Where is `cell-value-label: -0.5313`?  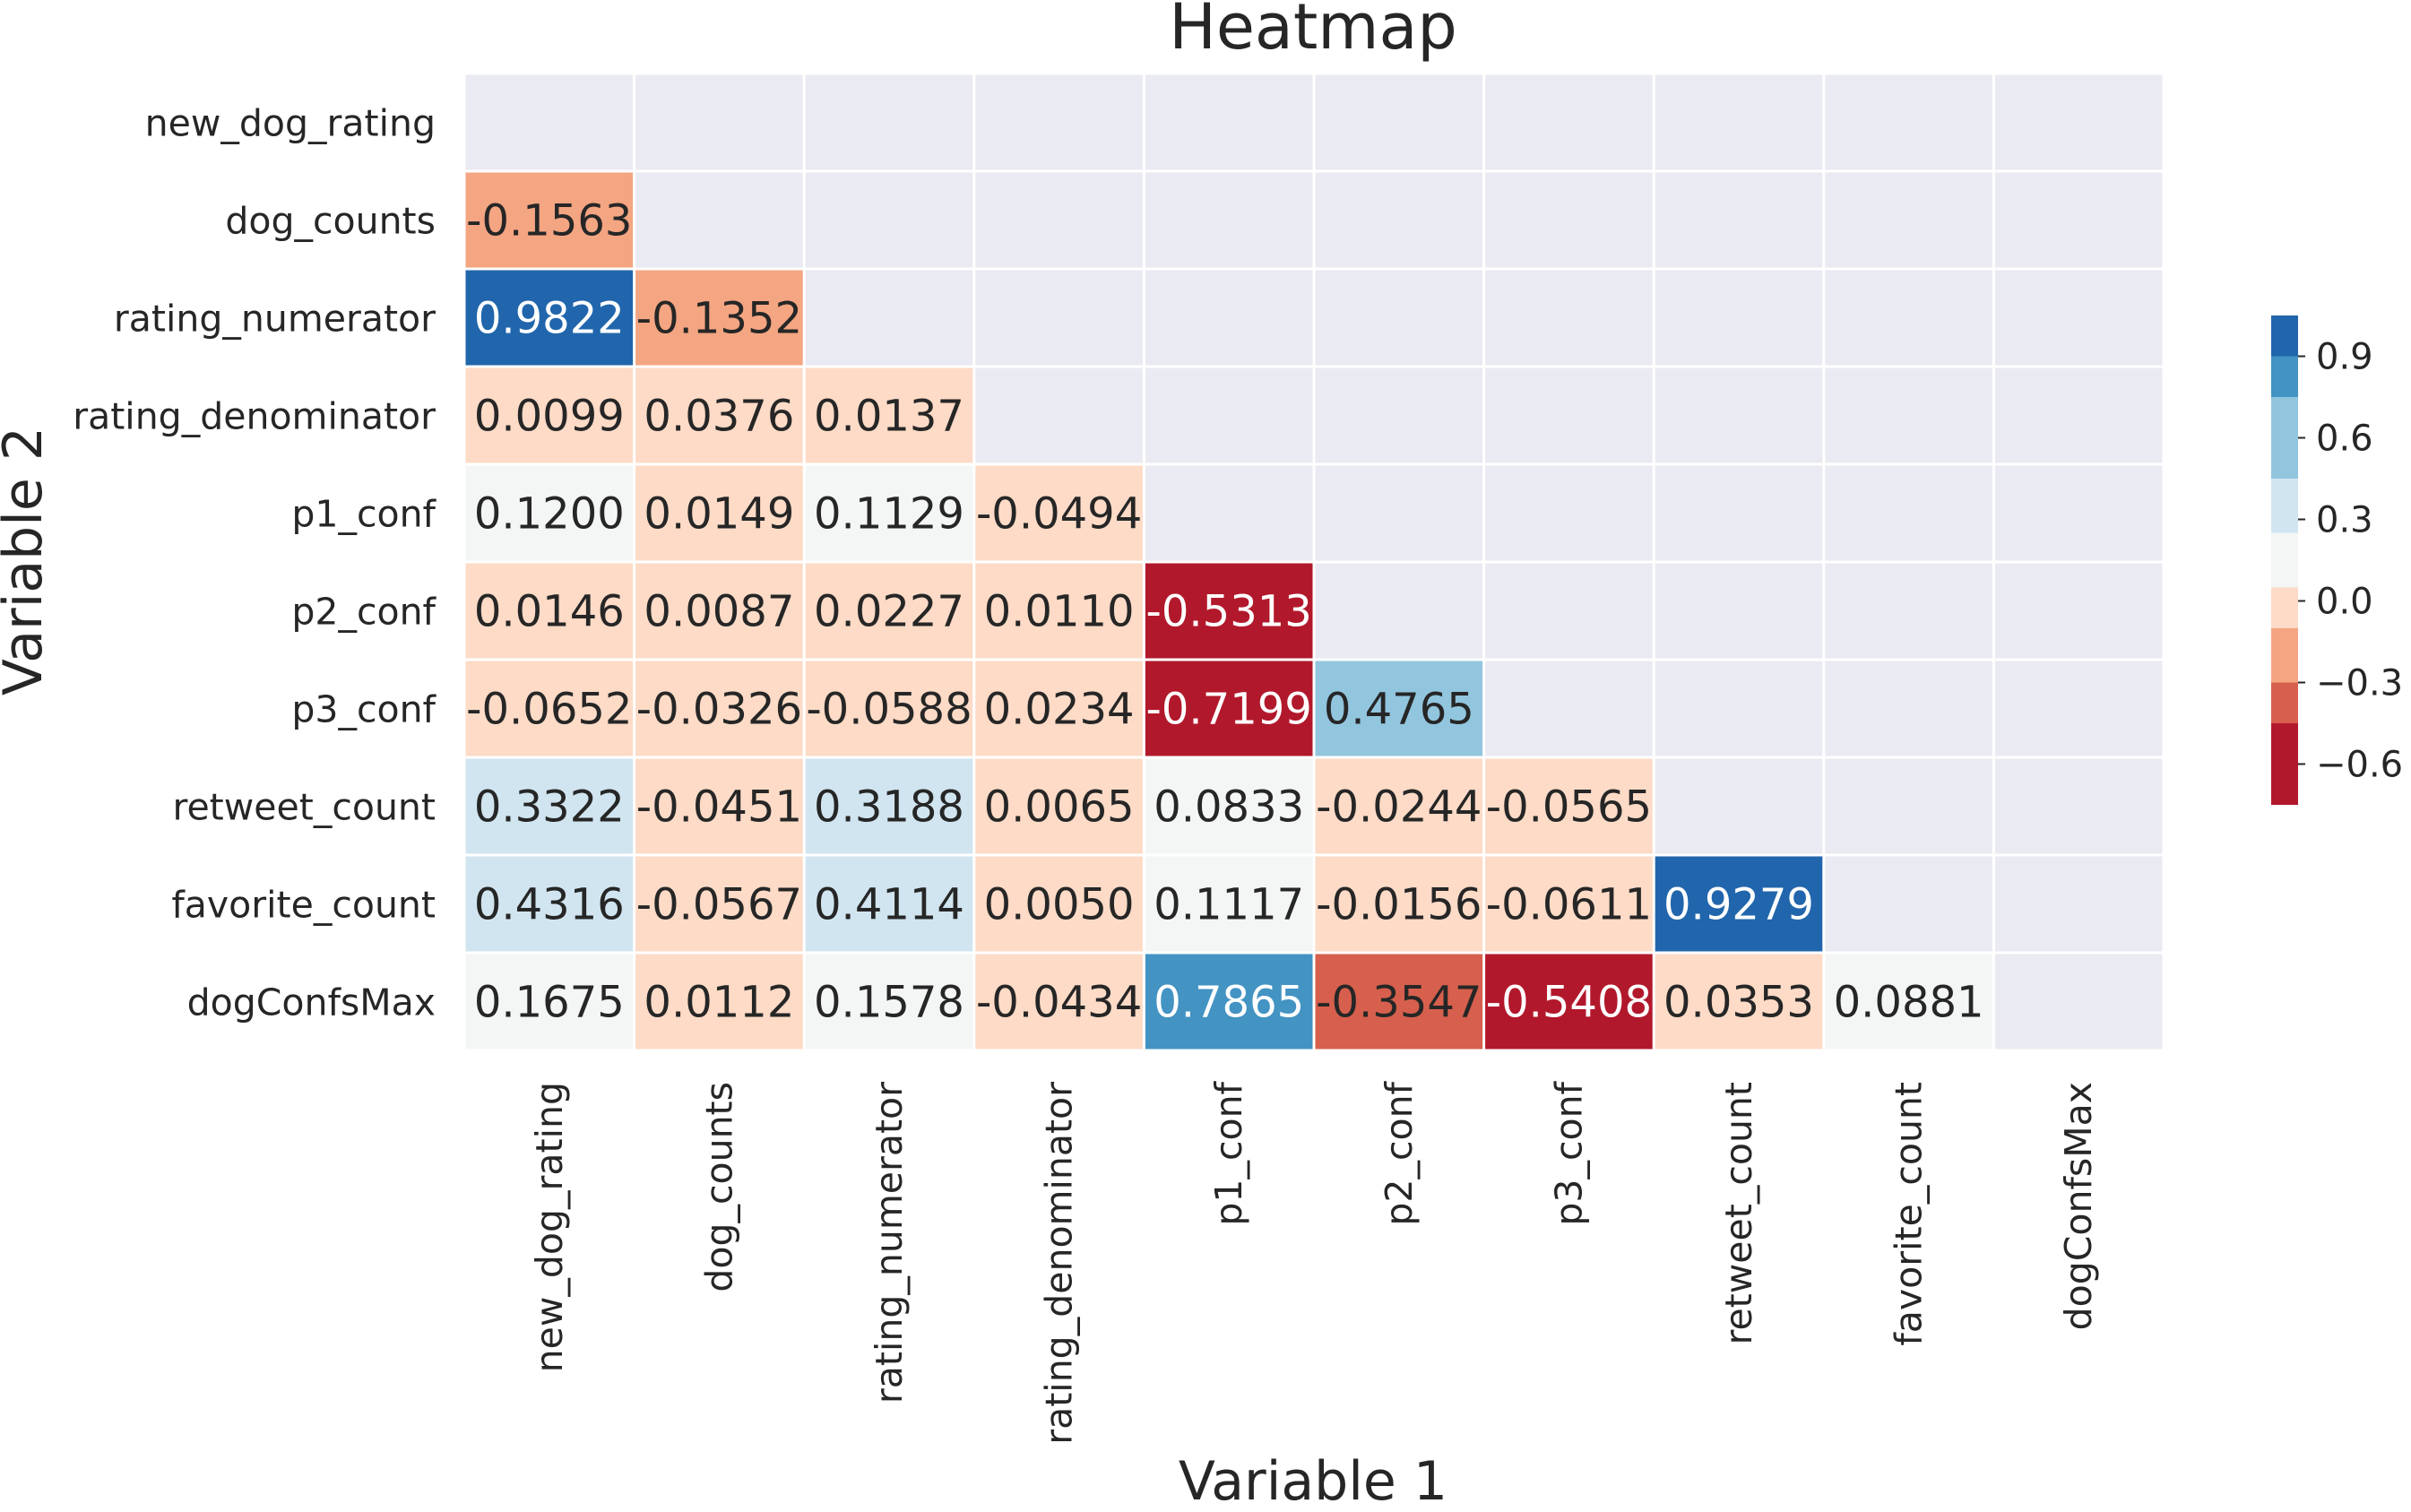
cell-value-label: -0.5313 is located at coordinates (1229, 612).